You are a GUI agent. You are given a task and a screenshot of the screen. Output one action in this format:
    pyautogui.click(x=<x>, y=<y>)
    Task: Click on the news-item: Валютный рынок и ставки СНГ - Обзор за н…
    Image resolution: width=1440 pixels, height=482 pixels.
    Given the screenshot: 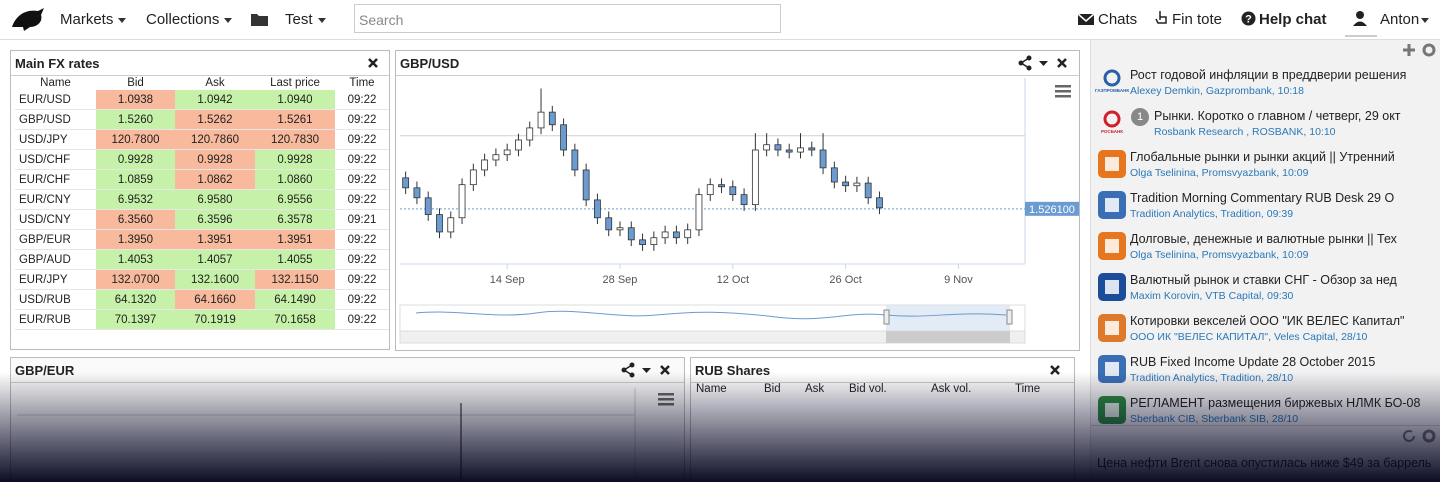 What is the action you would take?
    pyautogui.click(x=1265, y=289)
    